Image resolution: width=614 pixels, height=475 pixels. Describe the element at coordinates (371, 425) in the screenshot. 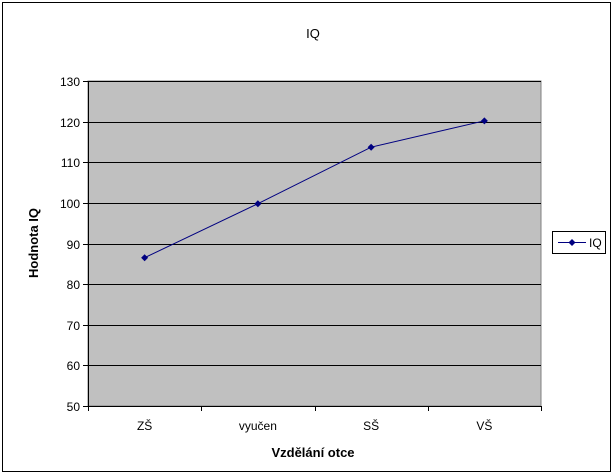

I see `x-tick-label: SŠ` at that location.